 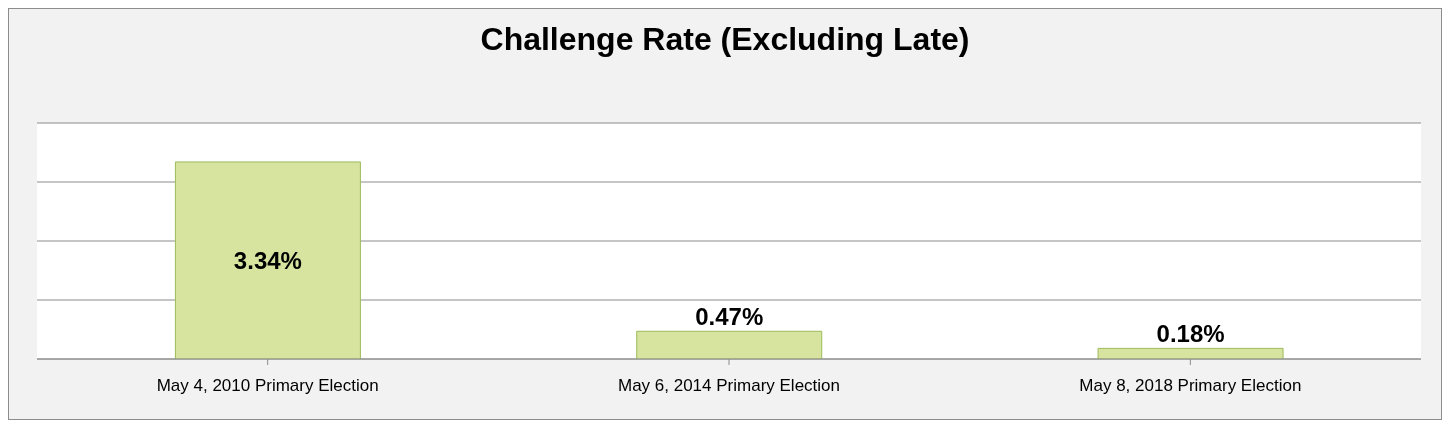 I want to click on x-tick-label: May 6, 2014 Primary Election, so click(x=729, y=386).